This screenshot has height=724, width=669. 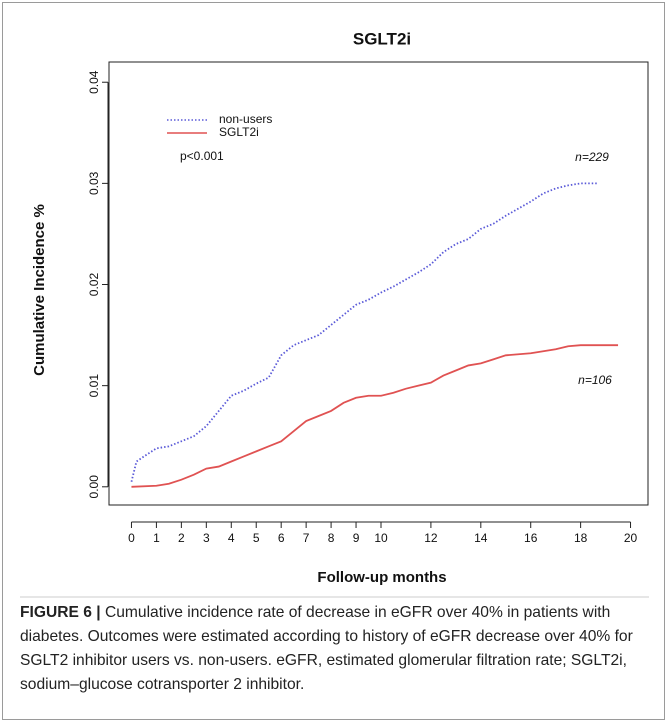 I want to click on y-tick-label: 0.03, so click(x=94, y=183).